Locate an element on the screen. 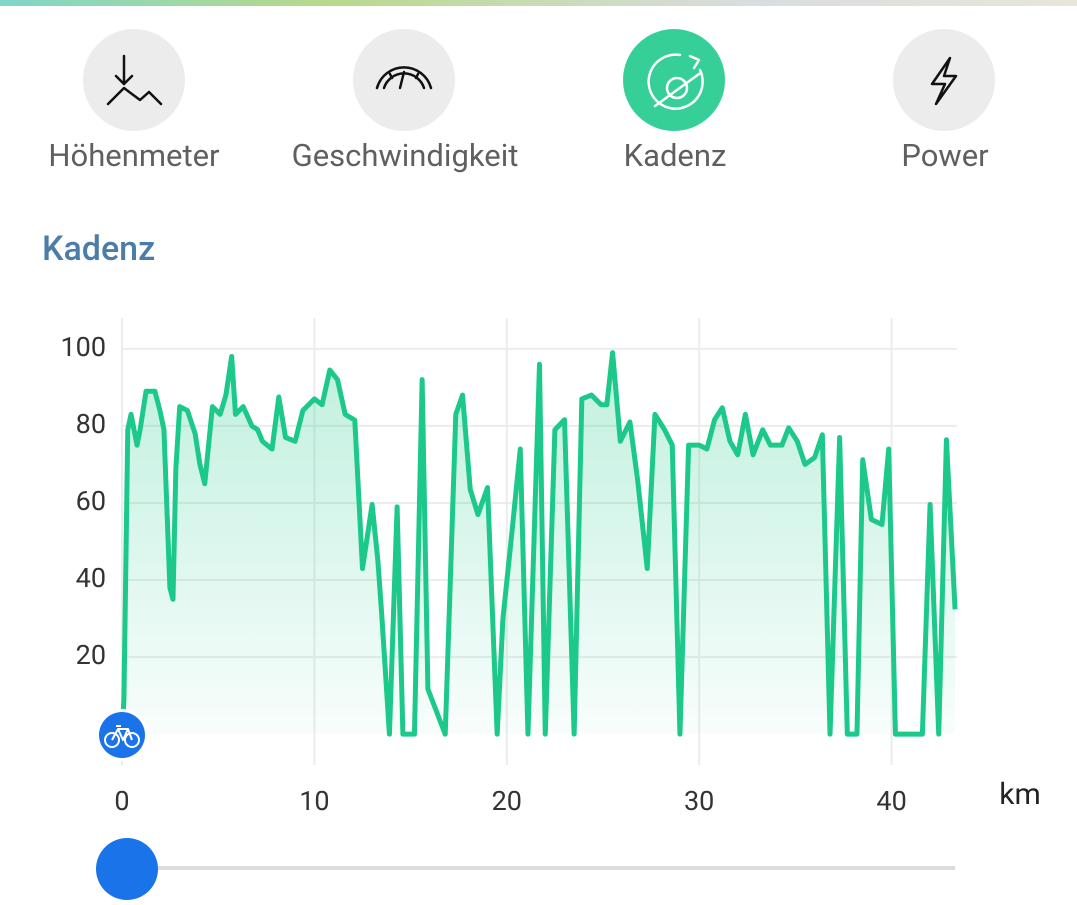 Image resolution: width=1077 pixels, height=905 pixels. tab-hoehenmeter is located at coordinates (134, 80).